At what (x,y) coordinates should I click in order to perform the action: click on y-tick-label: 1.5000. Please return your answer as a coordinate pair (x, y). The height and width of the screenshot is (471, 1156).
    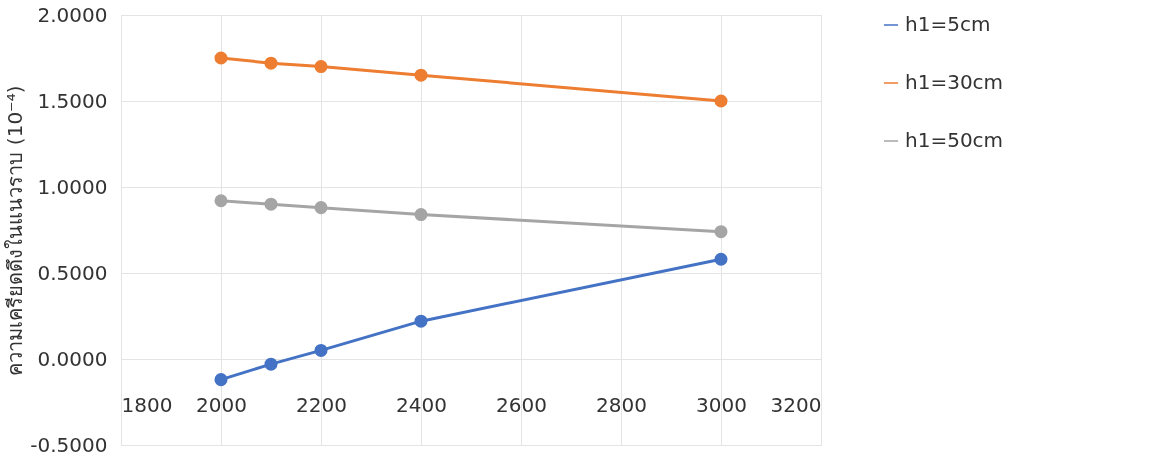
    Looking at the image, I should click on (72, 100).